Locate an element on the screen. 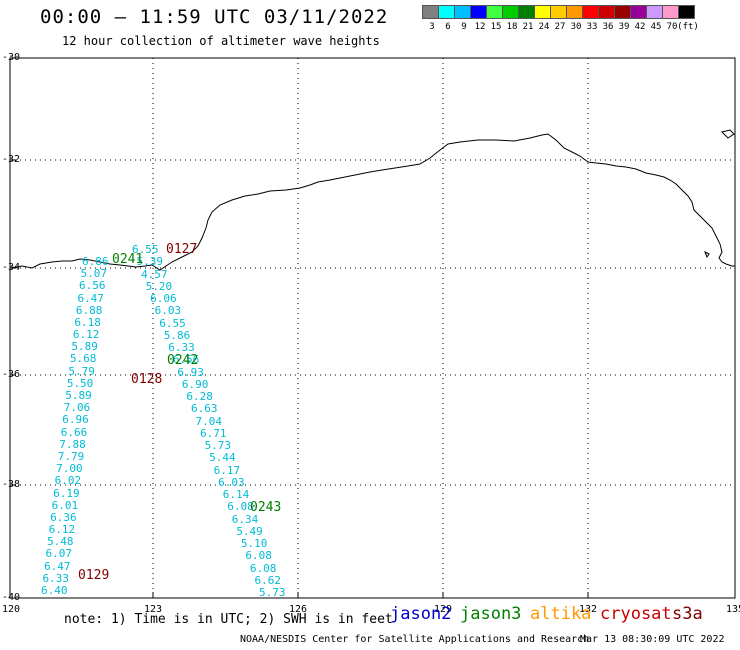 This screenshot has width=740, height=650. swh-value: 6.96 is located at coordinates (75, 420).